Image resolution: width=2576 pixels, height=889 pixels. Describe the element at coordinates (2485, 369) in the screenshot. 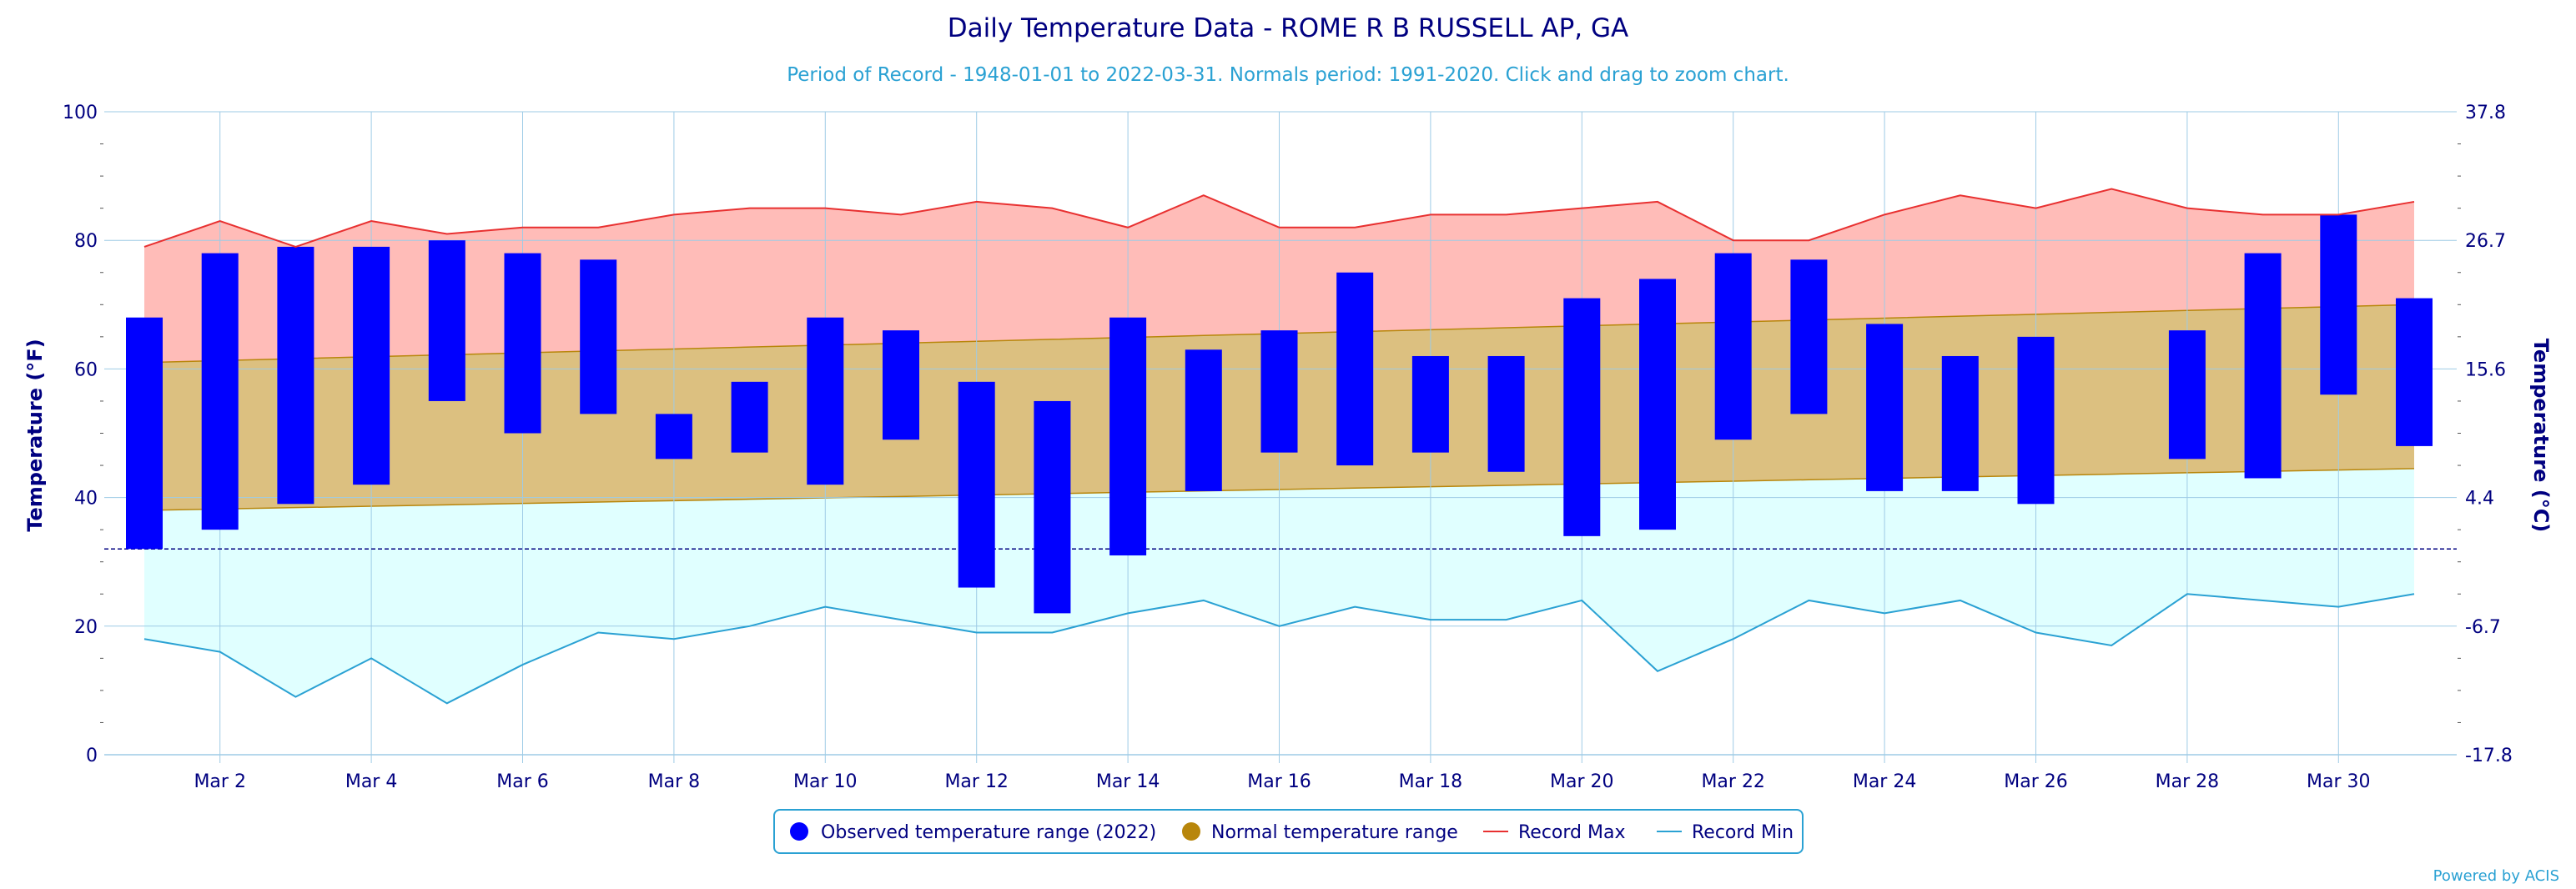

I see `y-tick-label-right: 15.6` at that location.